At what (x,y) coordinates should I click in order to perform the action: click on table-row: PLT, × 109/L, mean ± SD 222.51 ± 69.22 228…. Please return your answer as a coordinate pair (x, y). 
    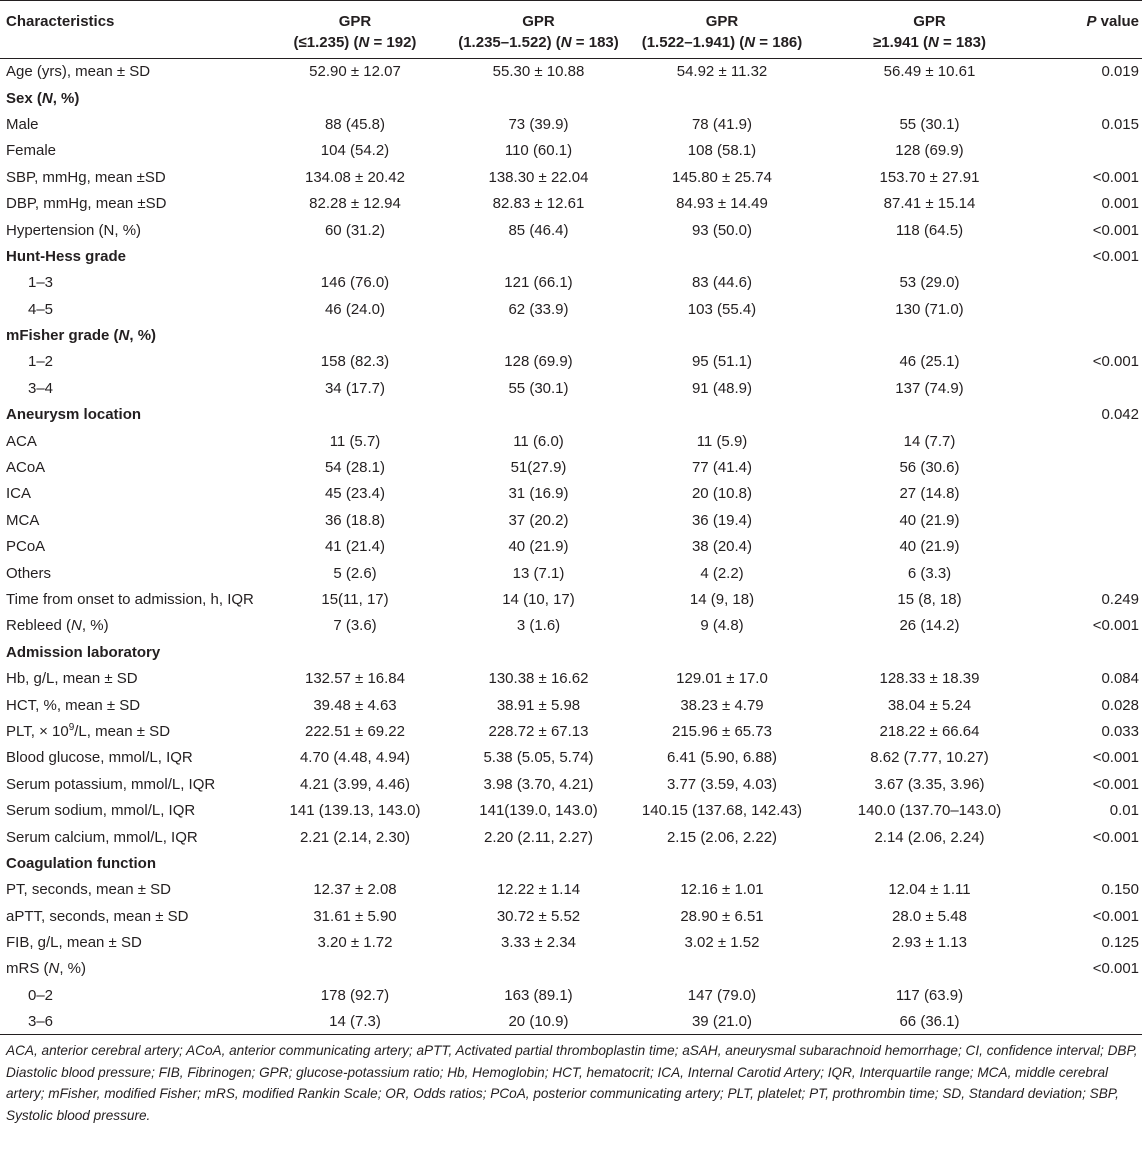
    Looking at the image, I should click on (571, 731).